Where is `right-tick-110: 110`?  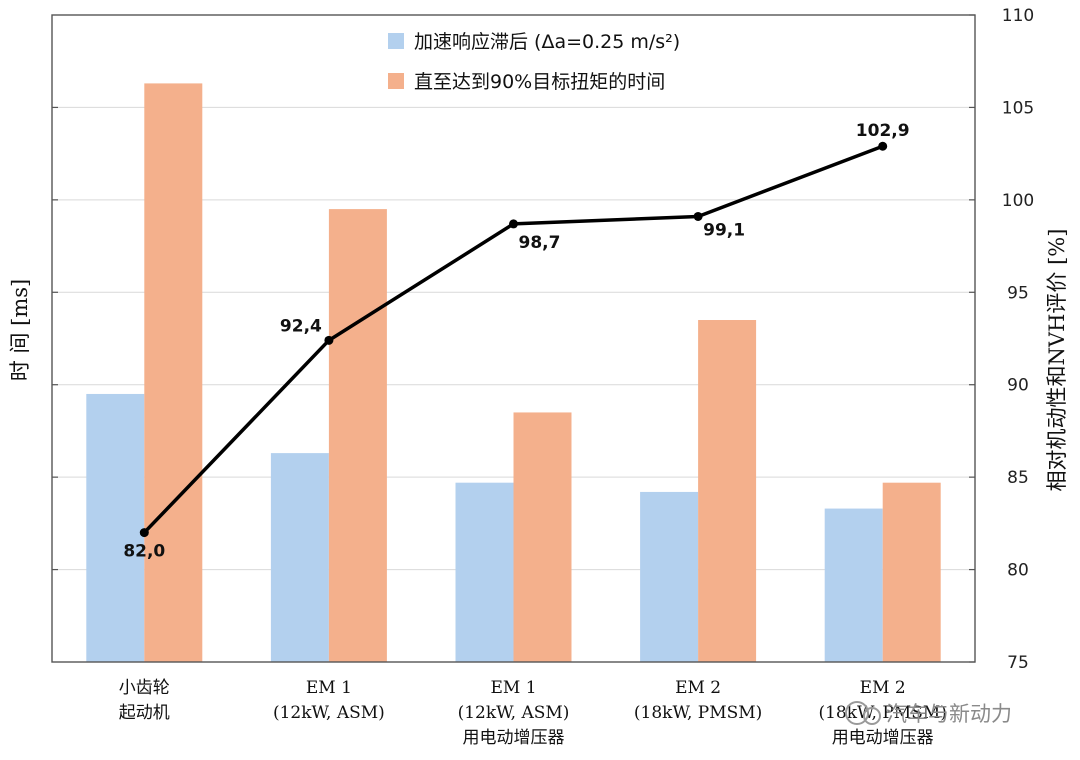
right-tick-110: 110 is located at coordinates (1018, 16).